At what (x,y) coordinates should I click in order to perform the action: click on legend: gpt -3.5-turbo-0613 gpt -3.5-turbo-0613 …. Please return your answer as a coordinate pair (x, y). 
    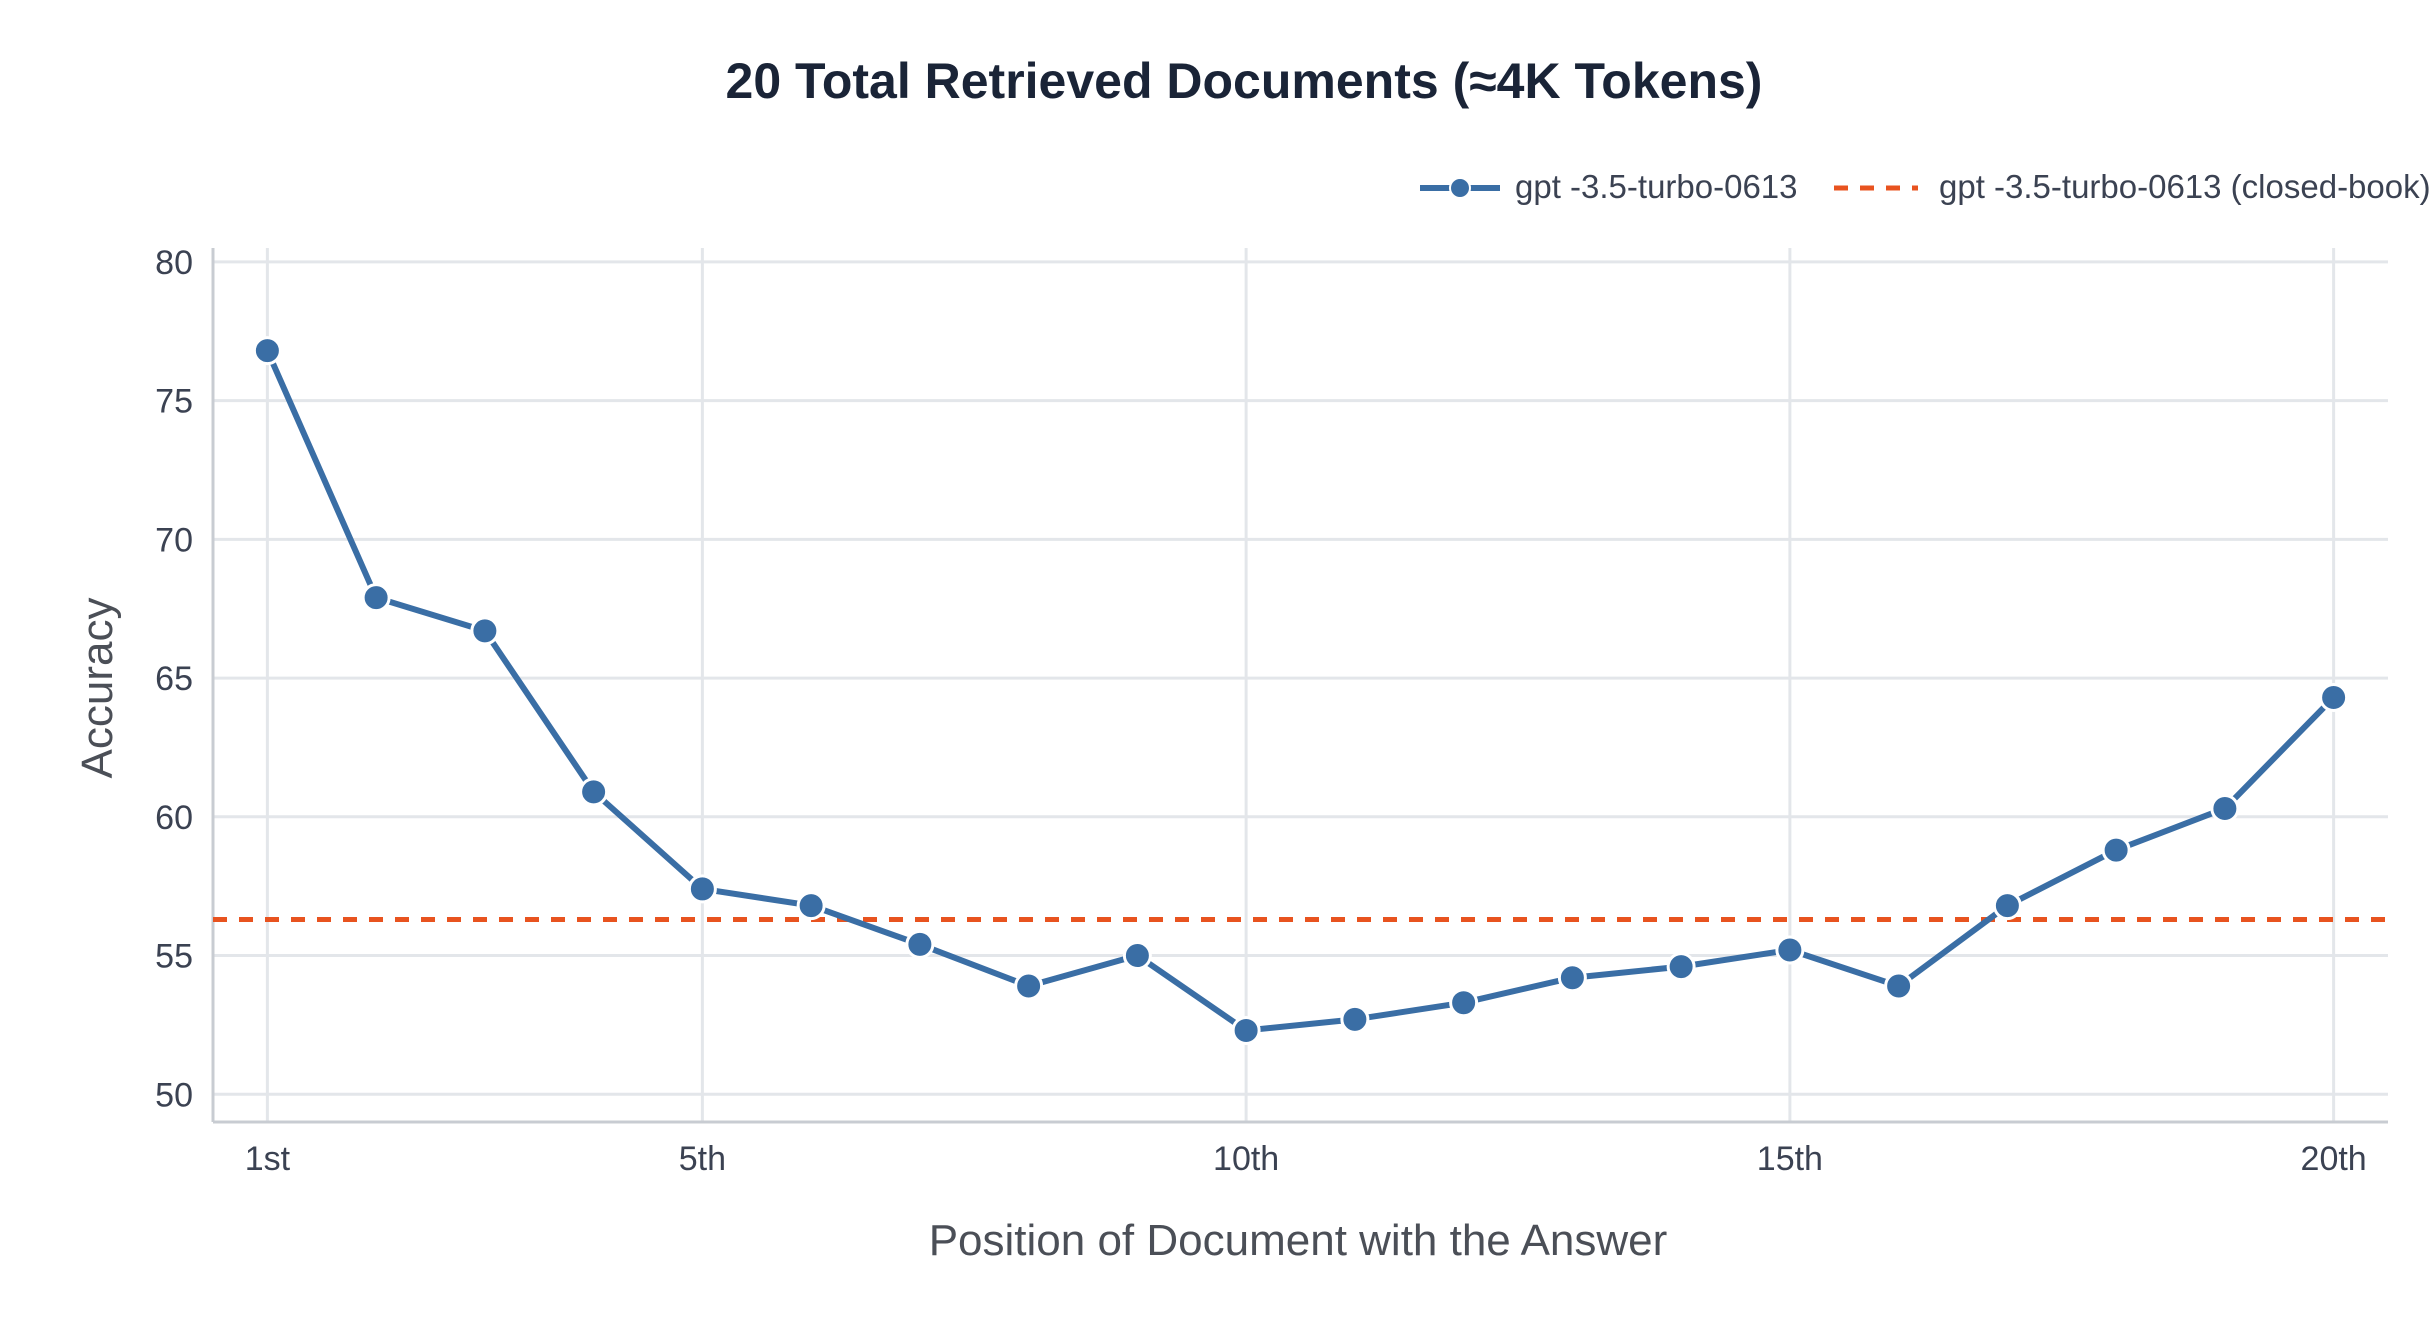
    Looking at the image, I should click on (1925, 186).